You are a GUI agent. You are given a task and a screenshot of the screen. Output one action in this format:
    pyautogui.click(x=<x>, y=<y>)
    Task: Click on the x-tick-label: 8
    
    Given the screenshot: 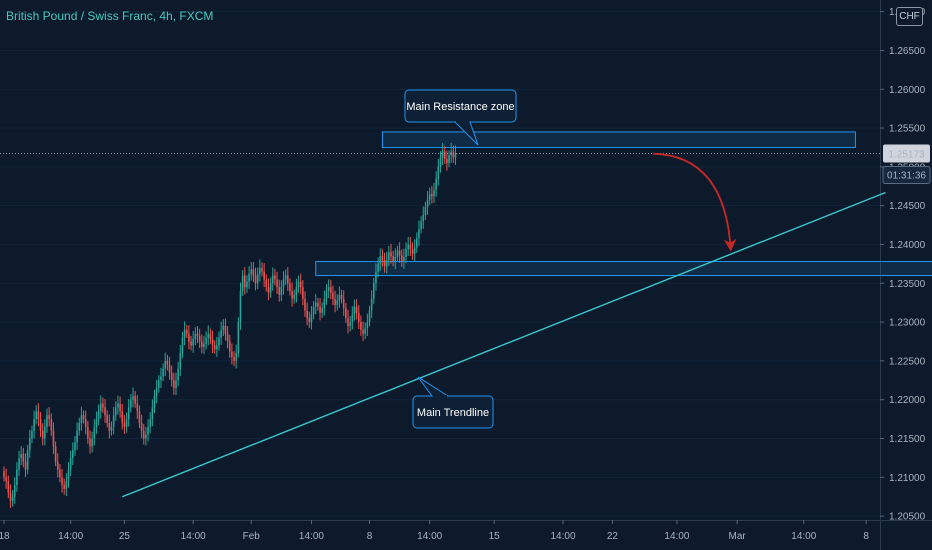 What is the action you would take?
    pyautogui.click(x=370, y=536)
    